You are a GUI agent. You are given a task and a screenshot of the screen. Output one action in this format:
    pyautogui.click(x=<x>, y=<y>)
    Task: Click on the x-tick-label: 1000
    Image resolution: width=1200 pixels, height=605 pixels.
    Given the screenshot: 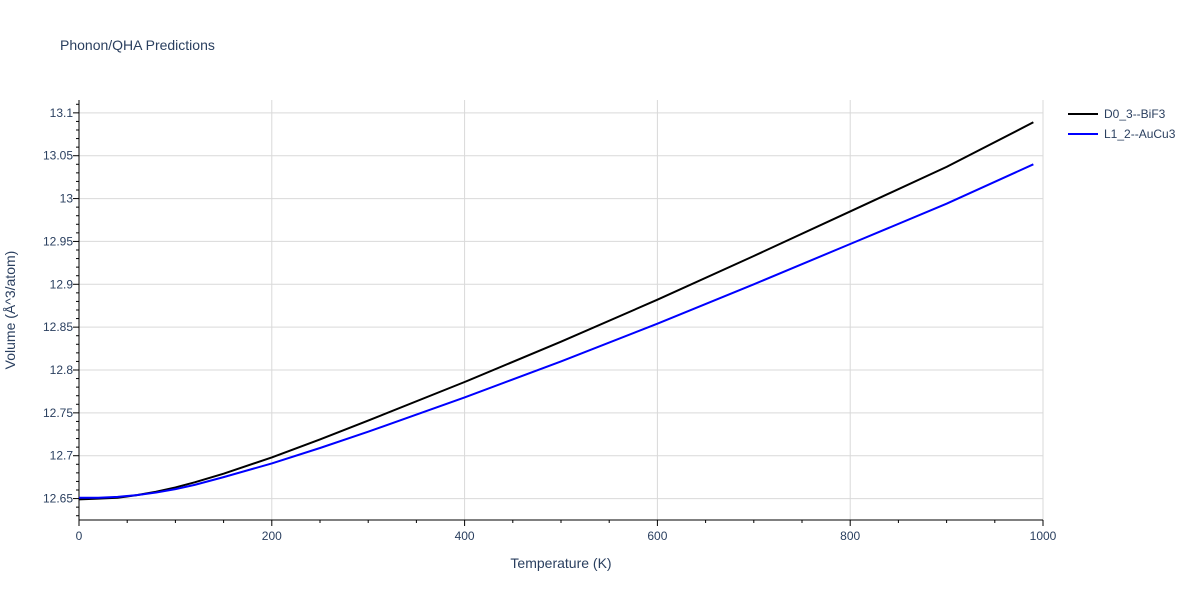 What is the action you would take?
    pyautogui.click(x=1043, y=536)
    